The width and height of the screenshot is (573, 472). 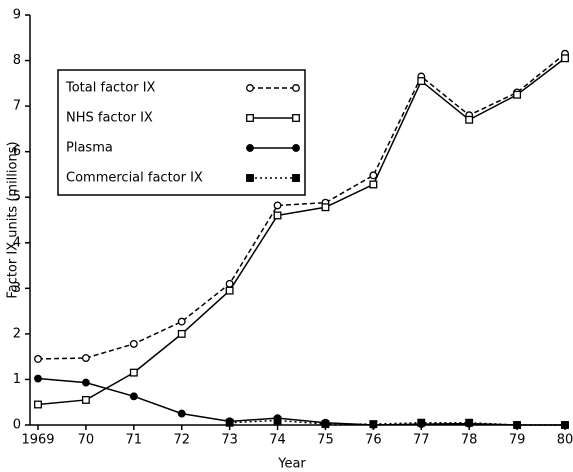 What do you see at coordinates (17, 15) in the screenshot?
I see `y-tick-label: 9` at bounding box center [17, 15].